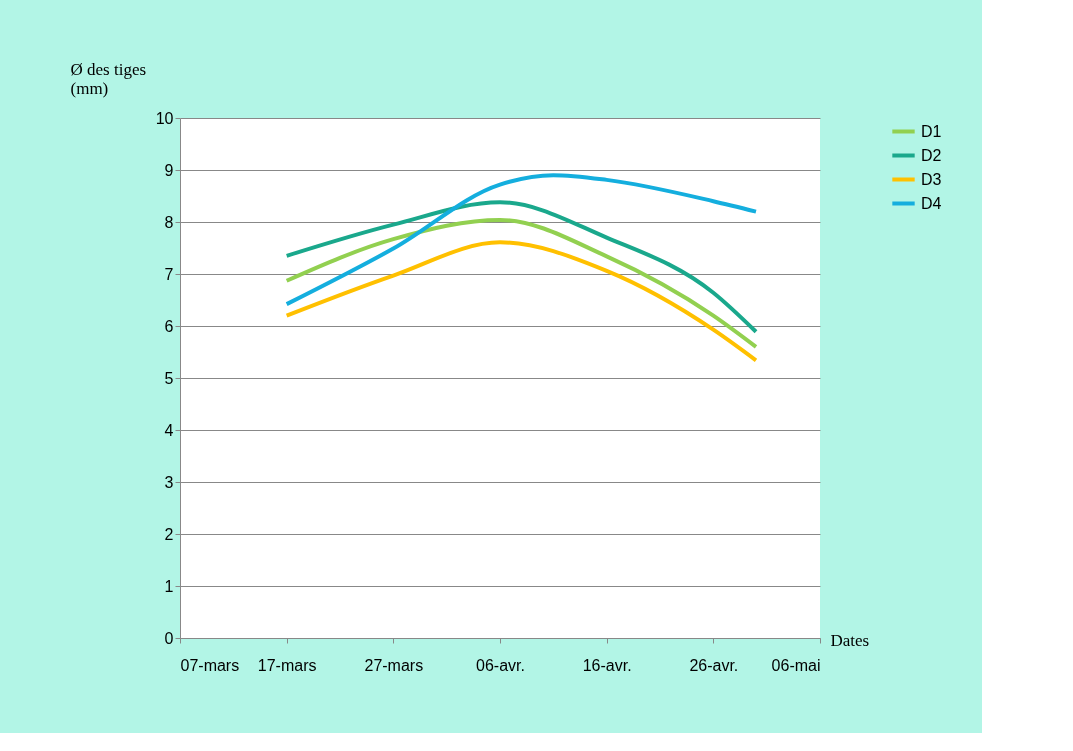 The height and width of the screenshot is (751, 1073). What do you see at coordinates (169, 586) in the screenshot?
I see `y-tick-label: 1` at bounding box center [169, 586].